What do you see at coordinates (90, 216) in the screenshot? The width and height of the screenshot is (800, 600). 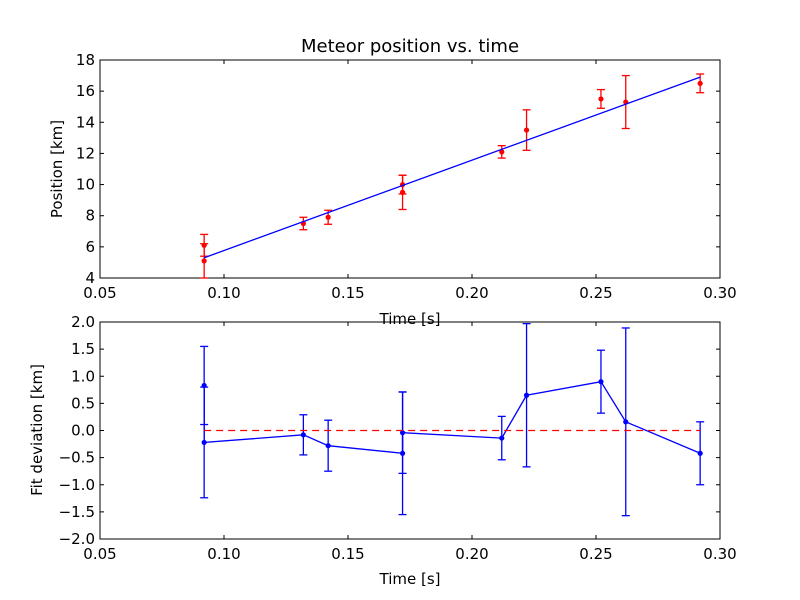 I see `y-tick-label: 8` at bounding box center [90, 216].